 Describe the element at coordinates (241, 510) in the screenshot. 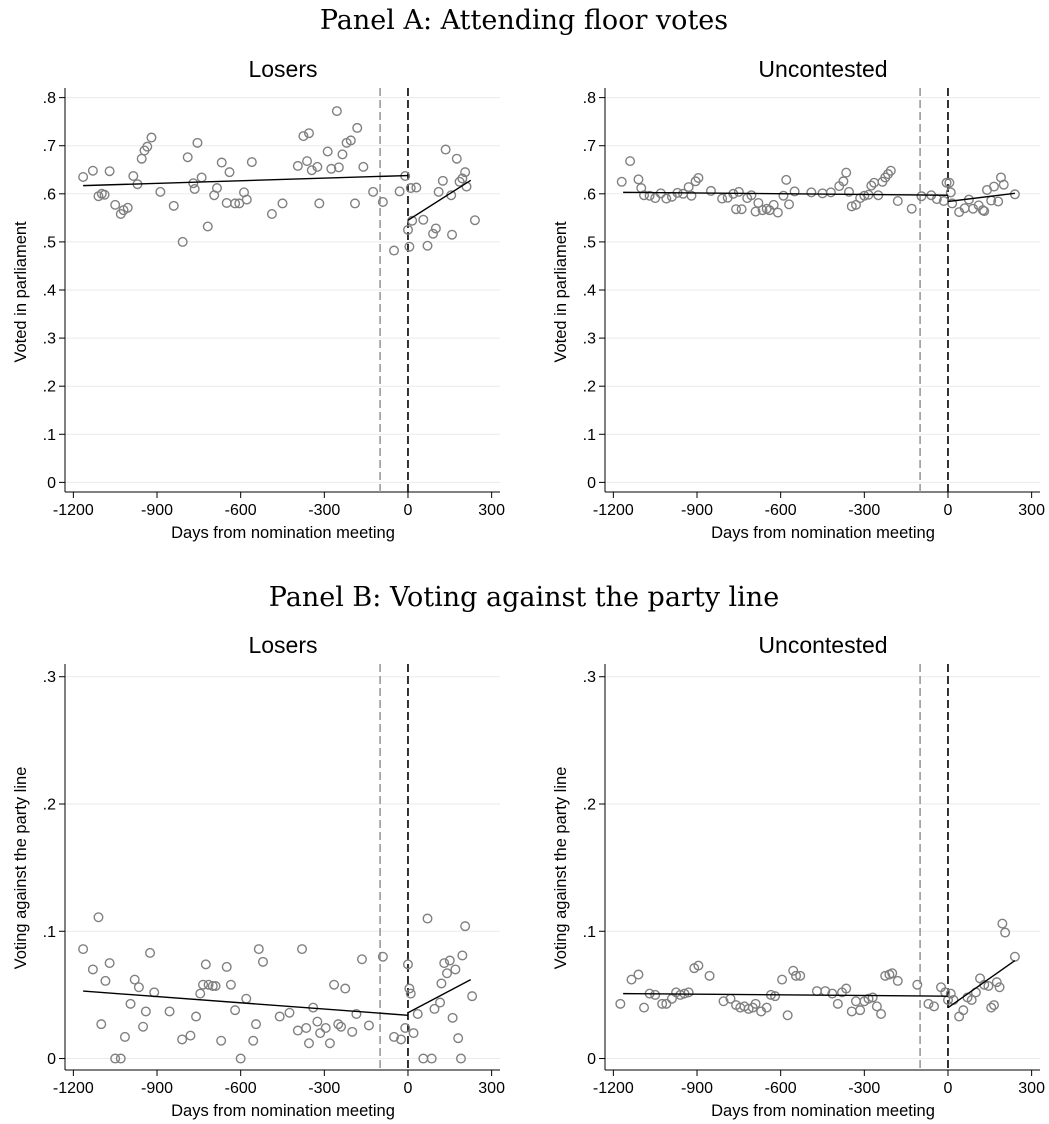

I see `x-tick-label: -600` at that location.